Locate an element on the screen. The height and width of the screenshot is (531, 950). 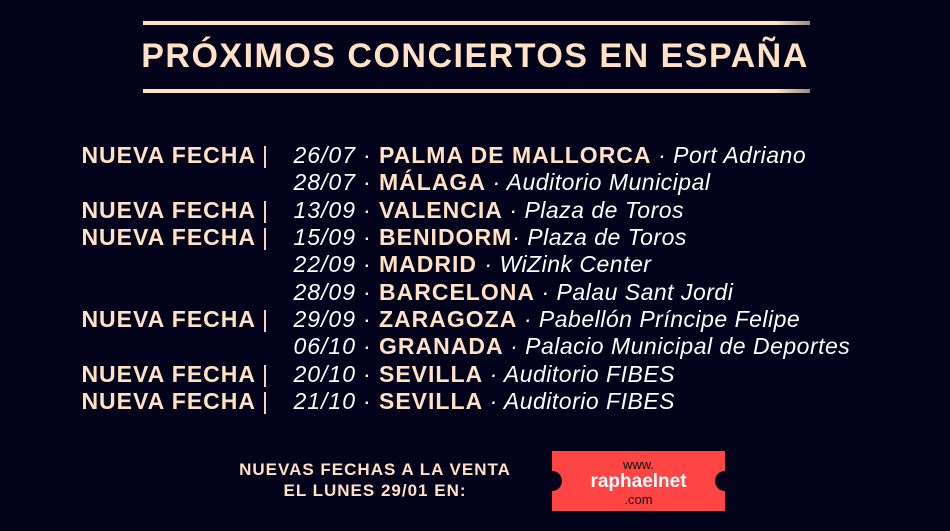
concert-venue: · Auditorio Municipal is located at coordinates (601, 182).